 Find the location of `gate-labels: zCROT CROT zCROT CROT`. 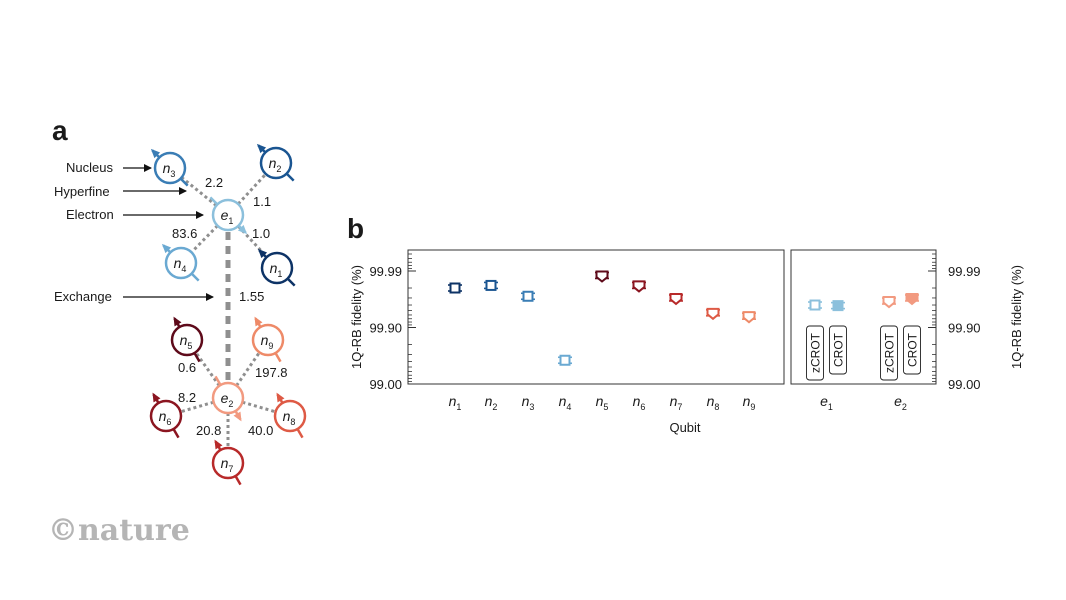

gate-labels: zCROT CROT zCROT CROT is located at coordinates (863, 353).